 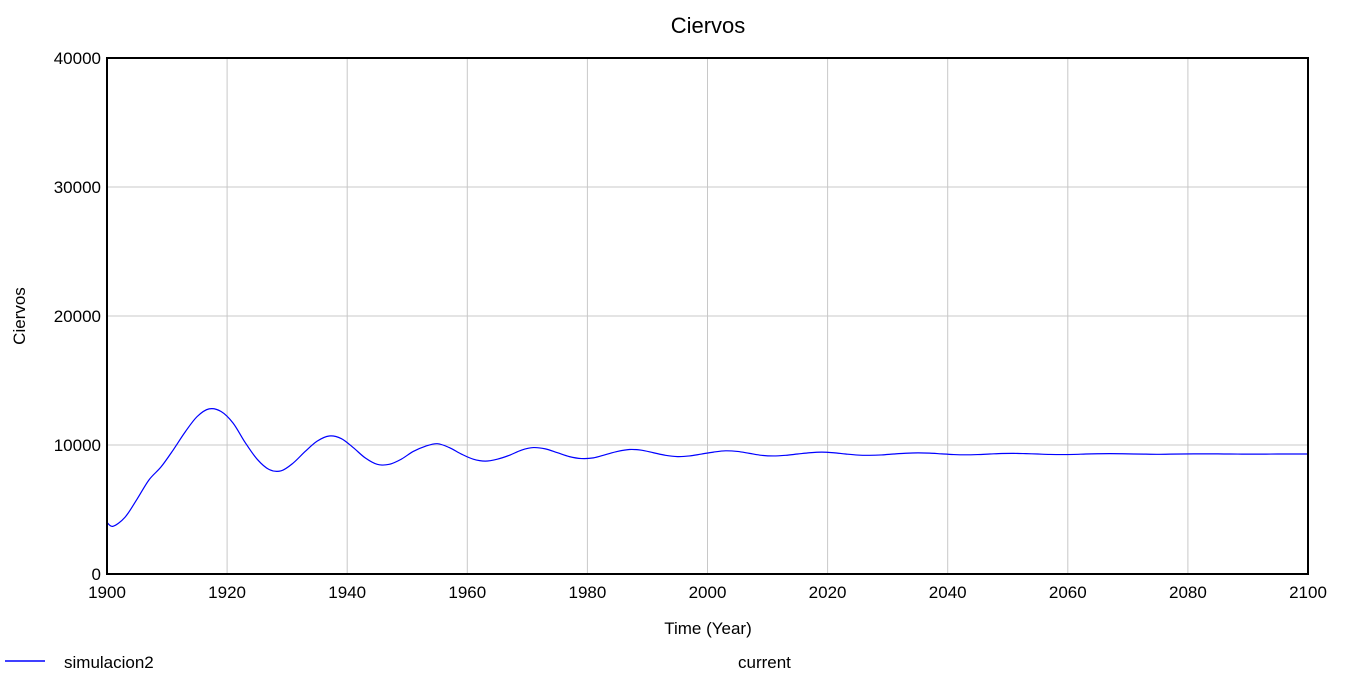 I want to click on legend-label-current: current, so click(x=764, y=662).